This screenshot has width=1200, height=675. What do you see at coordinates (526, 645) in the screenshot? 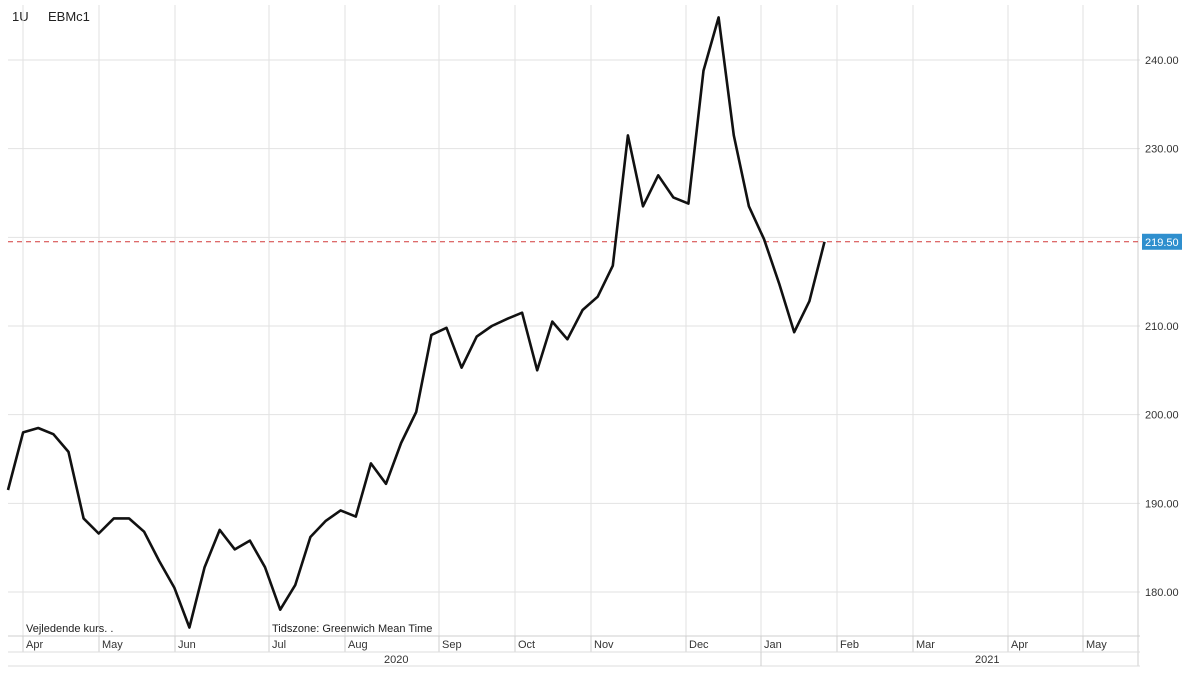
I see `x-tick-label: Oct` at bounding box center [526, 645].